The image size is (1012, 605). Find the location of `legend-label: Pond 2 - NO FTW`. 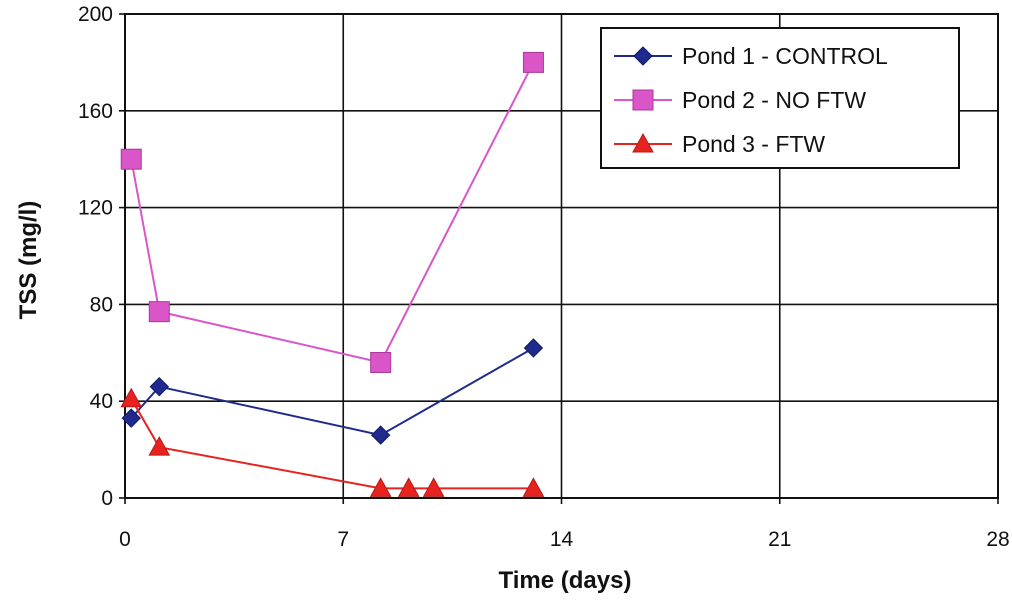

legend-label: Pond 2 - NO FTW is located at coordinates (774, 100).